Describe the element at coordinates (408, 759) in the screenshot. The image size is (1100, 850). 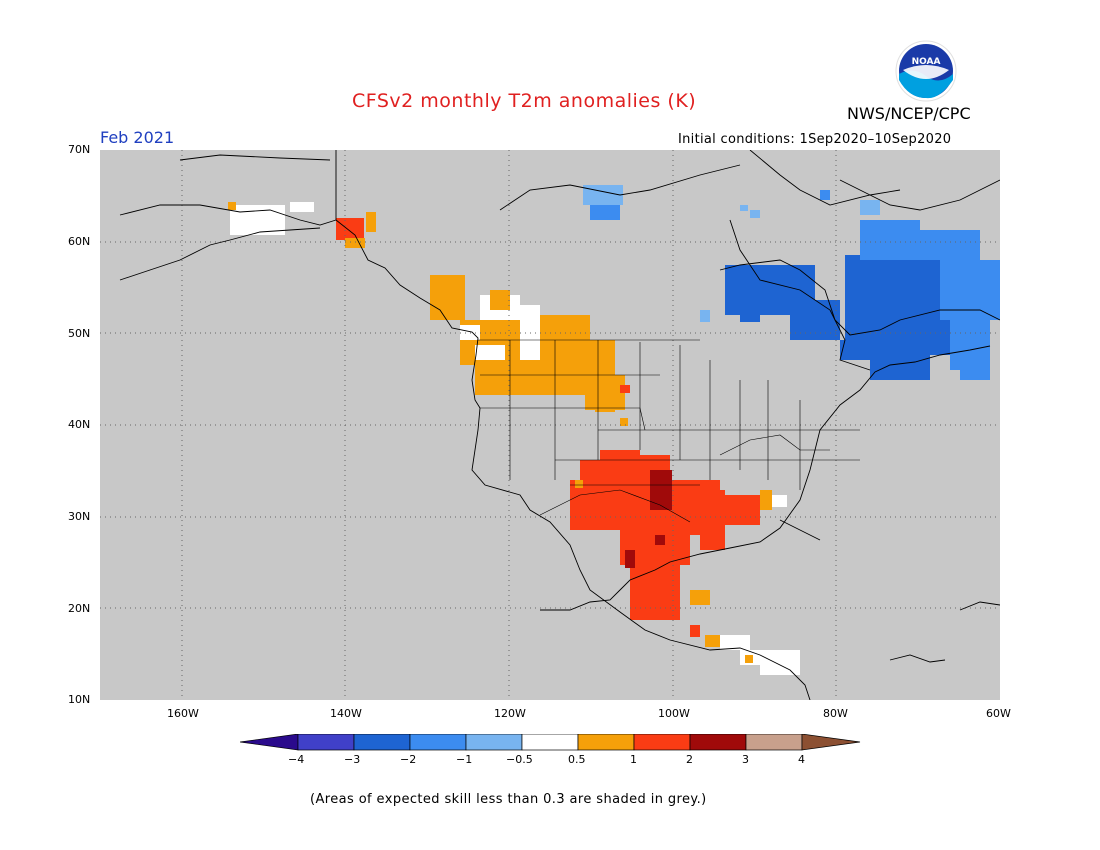
I see `colorbar-label: −2` at that location.